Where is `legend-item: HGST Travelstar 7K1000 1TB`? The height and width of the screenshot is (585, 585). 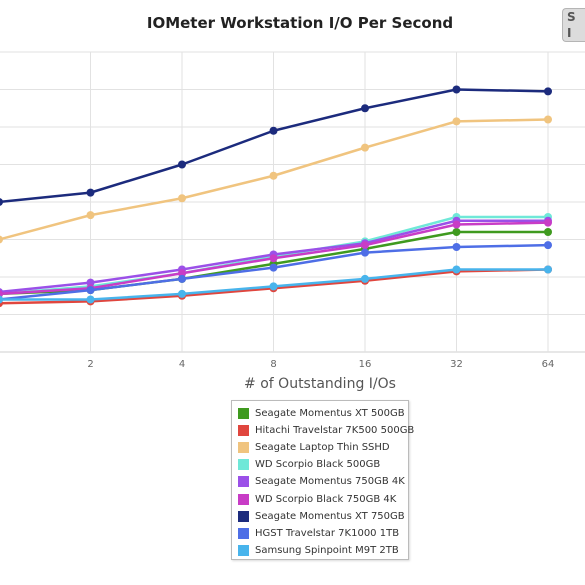
legend-item: HGST Travelstar 7K1000 1TB is located at coordinates (323, 533).